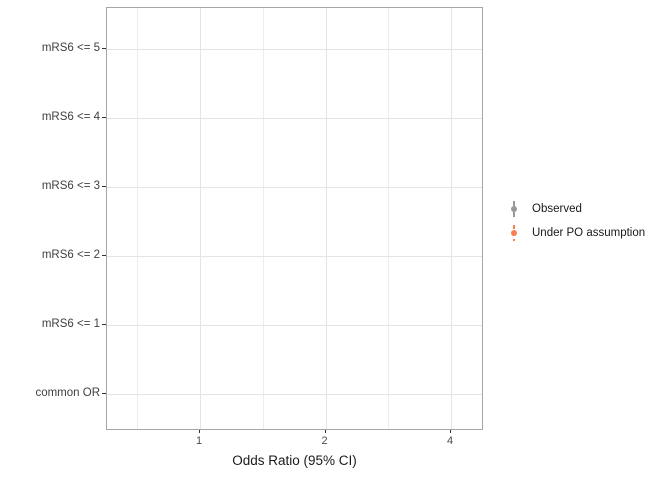  I want to click on x-axis-title: Odds Ratio (95% CI), so click(294, 460).